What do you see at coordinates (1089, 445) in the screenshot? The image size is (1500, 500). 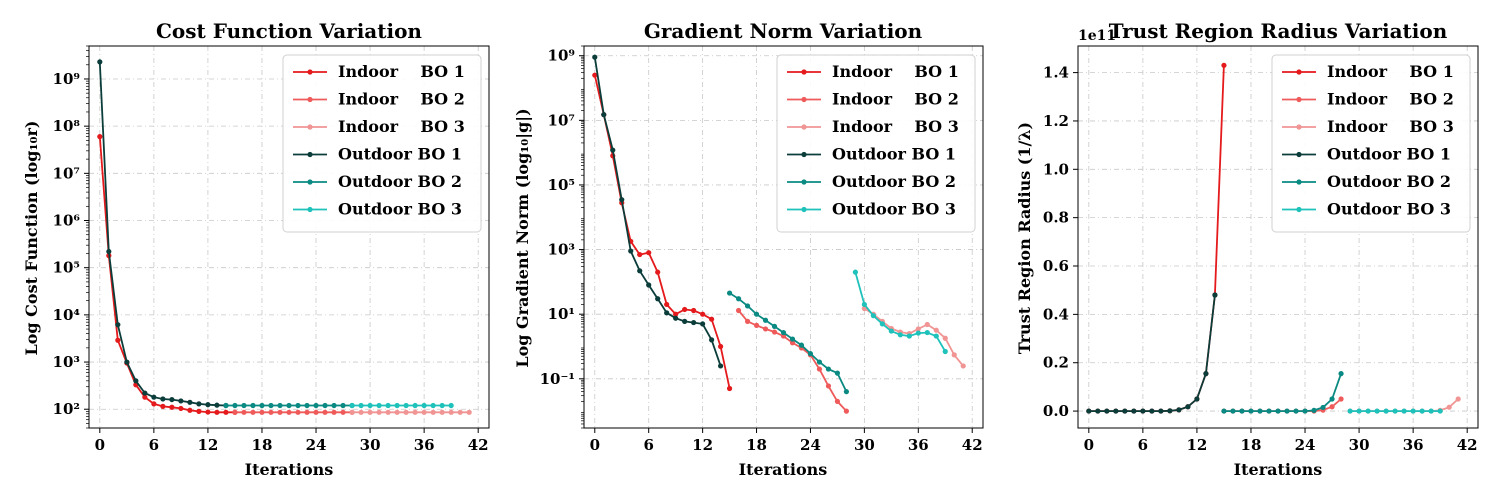 I see `x-tick-label: 0` at bounding box center [1089, 445].